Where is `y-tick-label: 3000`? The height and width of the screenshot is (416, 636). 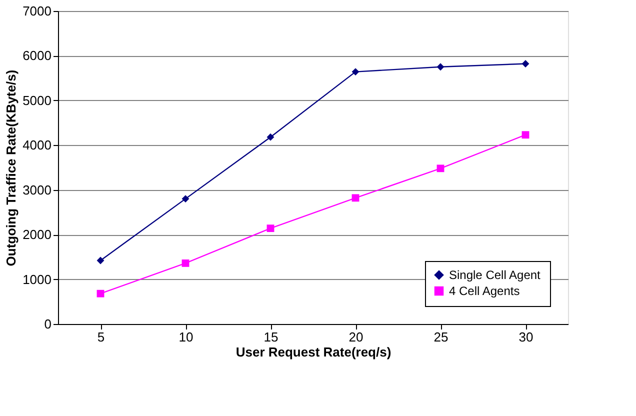
y-tick-label: 3000 is located at coordinates (37, 190).